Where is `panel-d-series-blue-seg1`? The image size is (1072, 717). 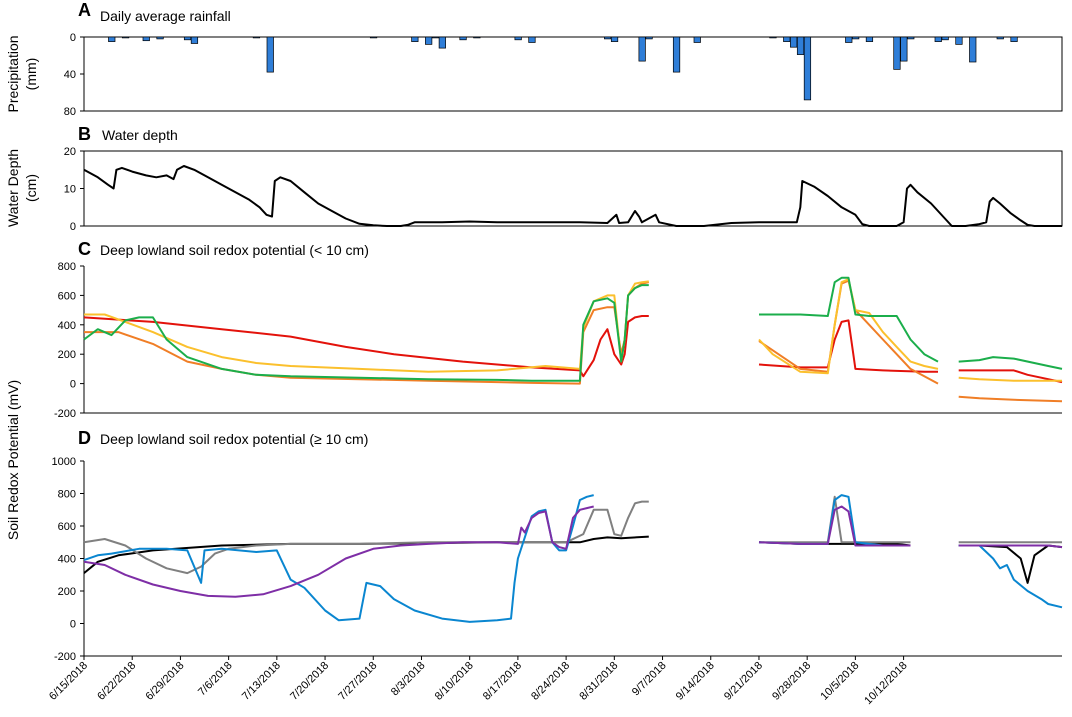
panel-d-series-blue-seg1 is located at coordinates (834, 520).